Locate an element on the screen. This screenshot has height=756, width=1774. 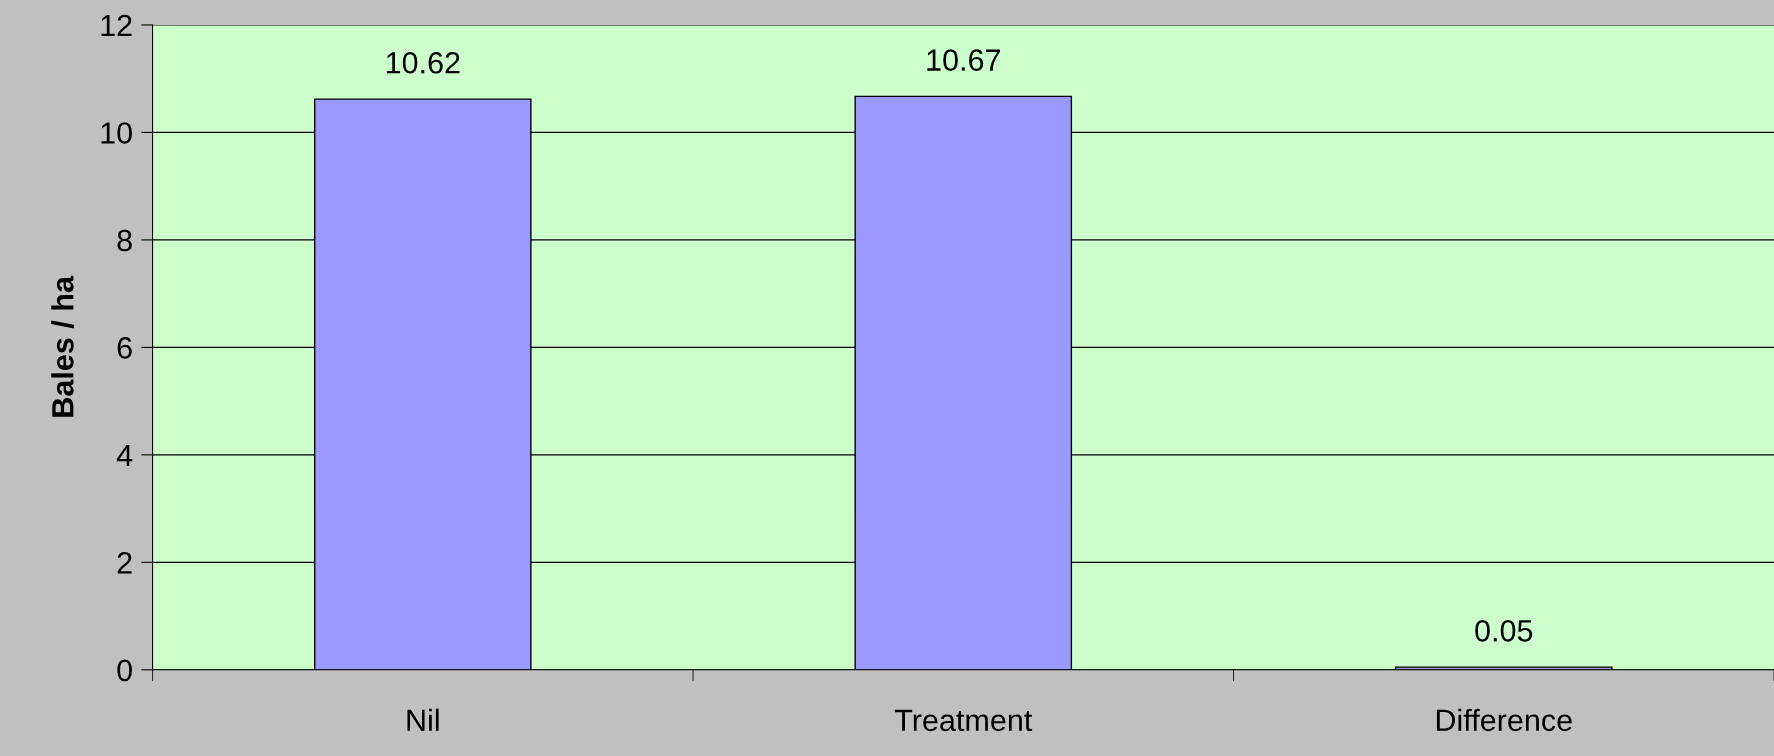
y-tick-label: 6 is located at coordinates (124, 348).